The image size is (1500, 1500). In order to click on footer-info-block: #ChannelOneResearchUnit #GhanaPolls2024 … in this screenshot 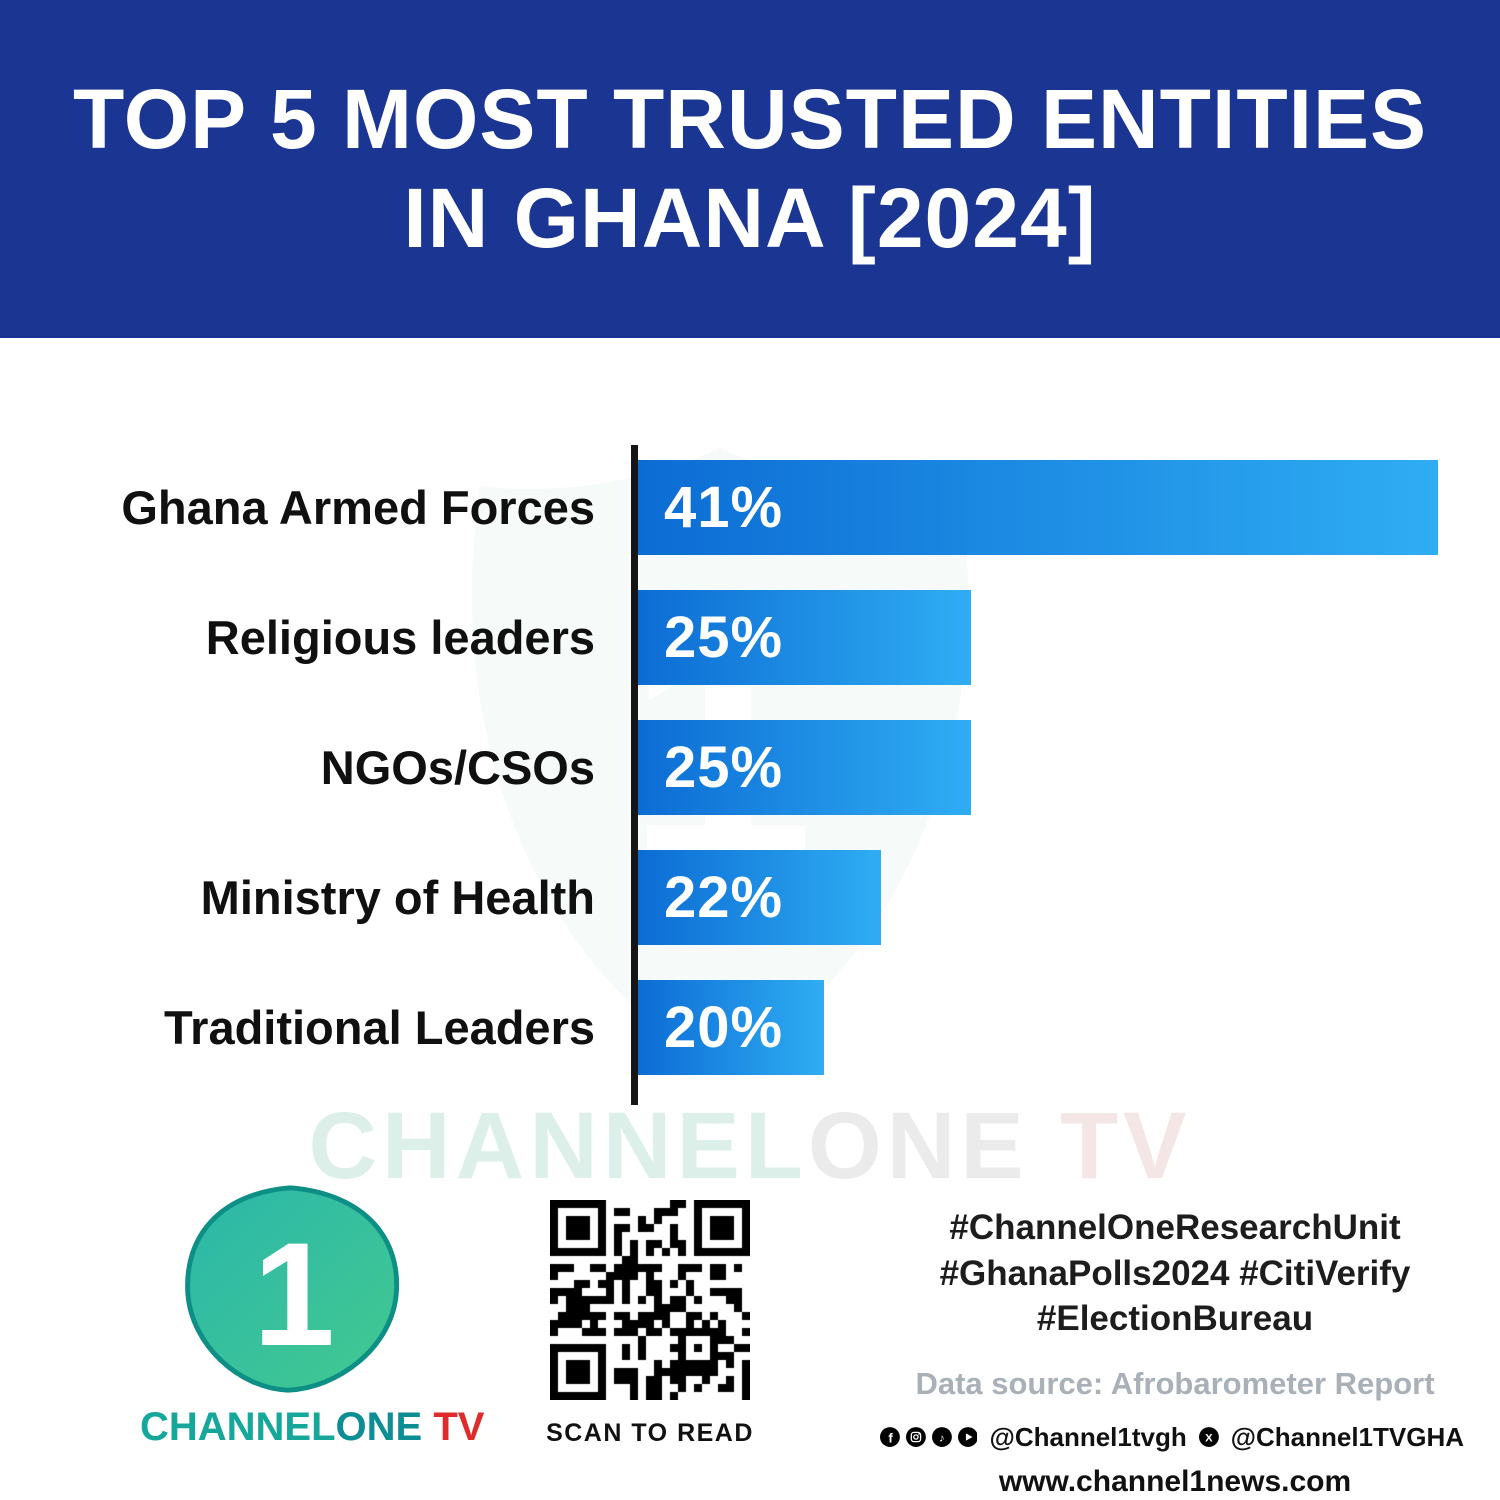, I will do `click(1174, 1352)`.